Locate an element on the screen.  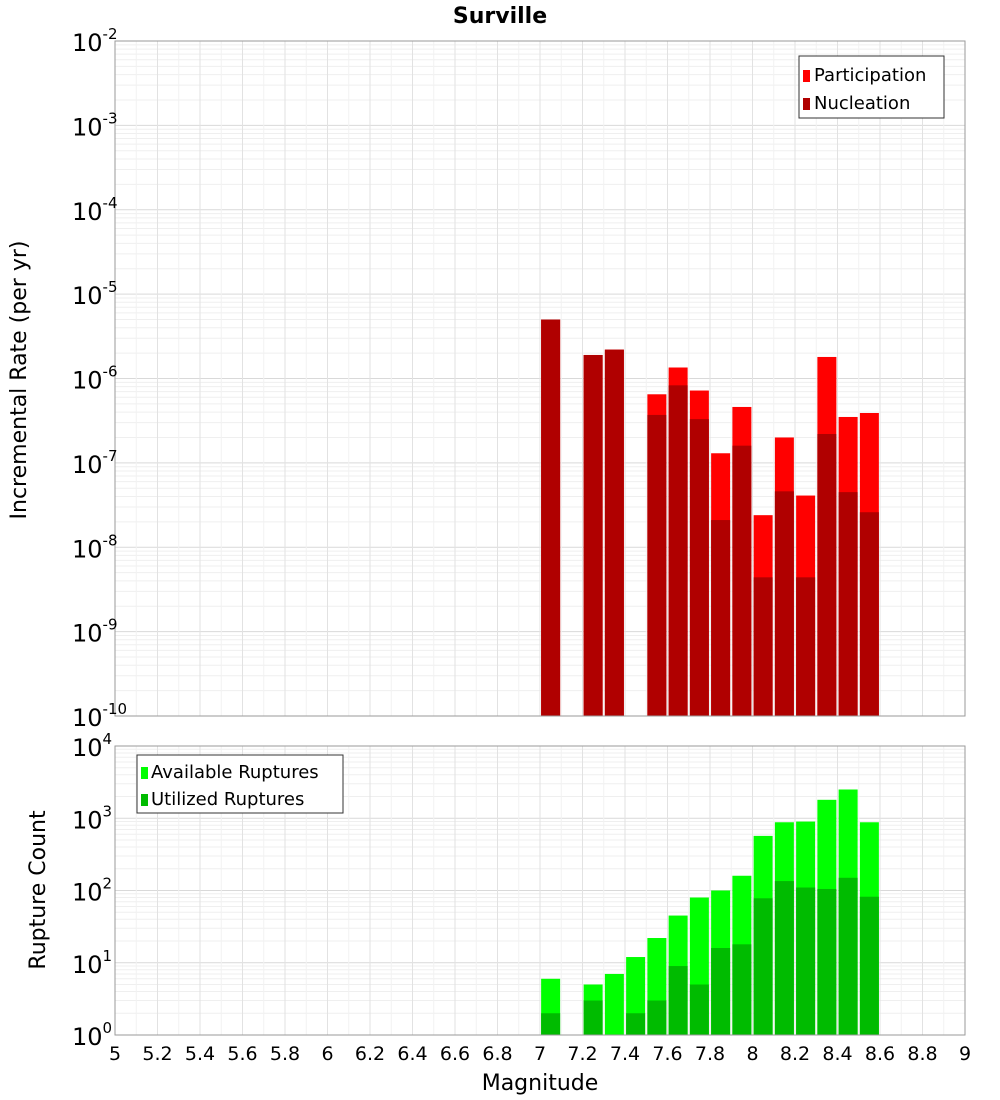
x-tick-label: 8.8 is located at coordinates (922, 1054).